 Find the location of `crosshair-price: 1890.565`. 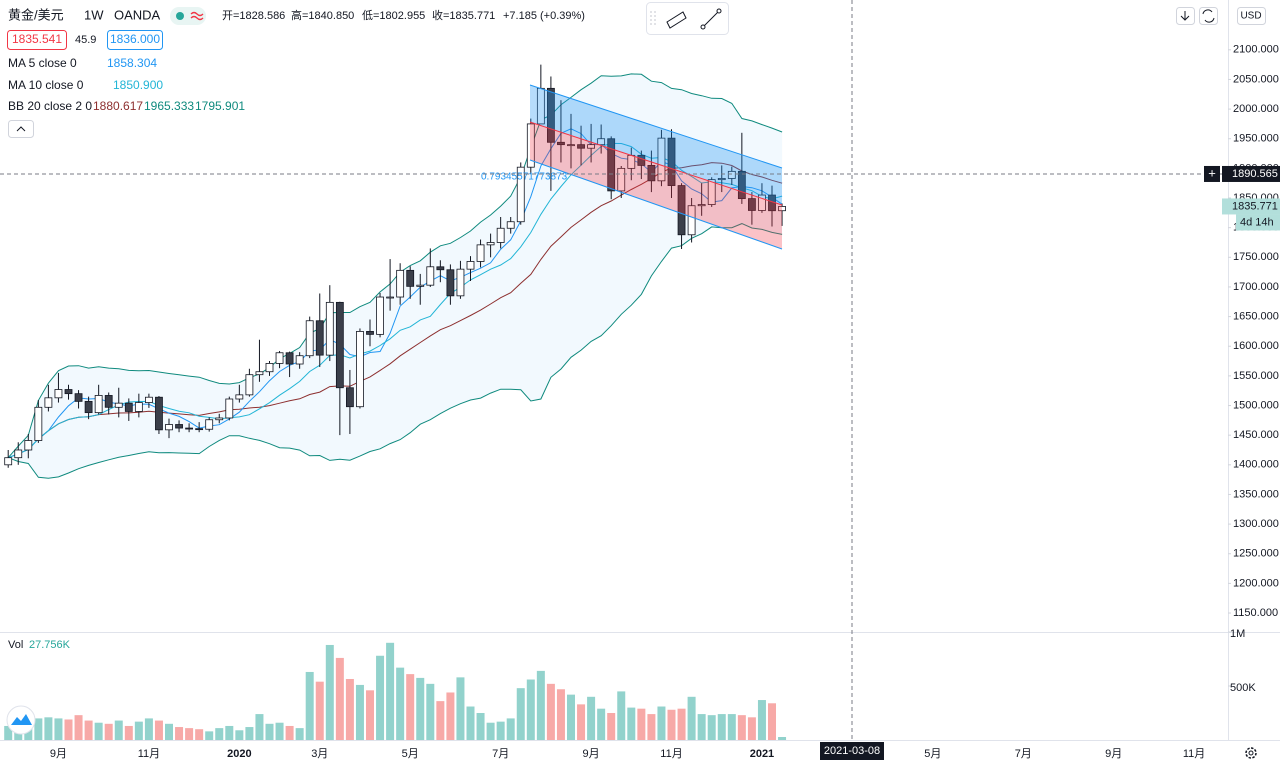

crosshair-price: 1890.565 is located at coordinates (1255, 174).